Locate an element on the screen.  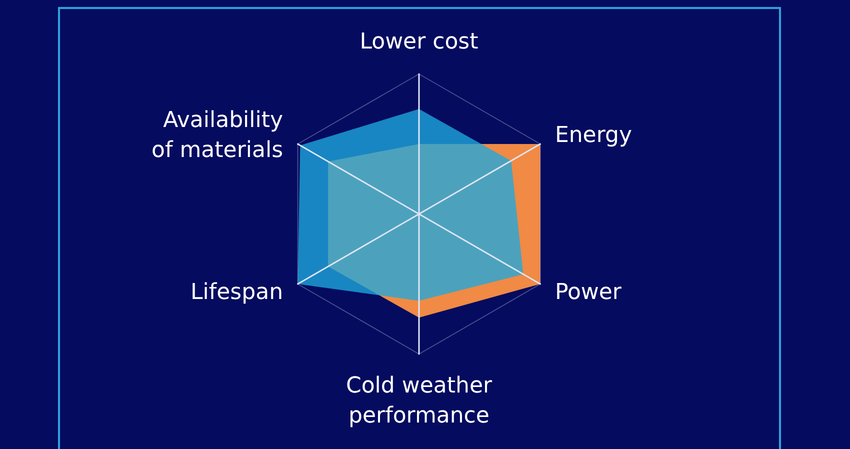
spoke-label: Availability of materials is located at coordinates (218, 135).